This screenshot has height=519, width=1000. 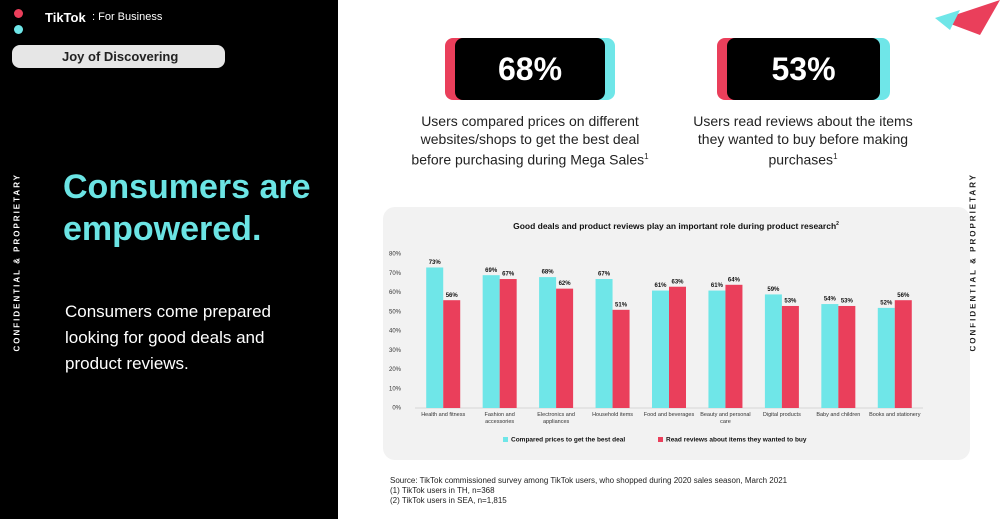 I want to click on x-tick-label: Books and stationery, so click(x=895, y=415).